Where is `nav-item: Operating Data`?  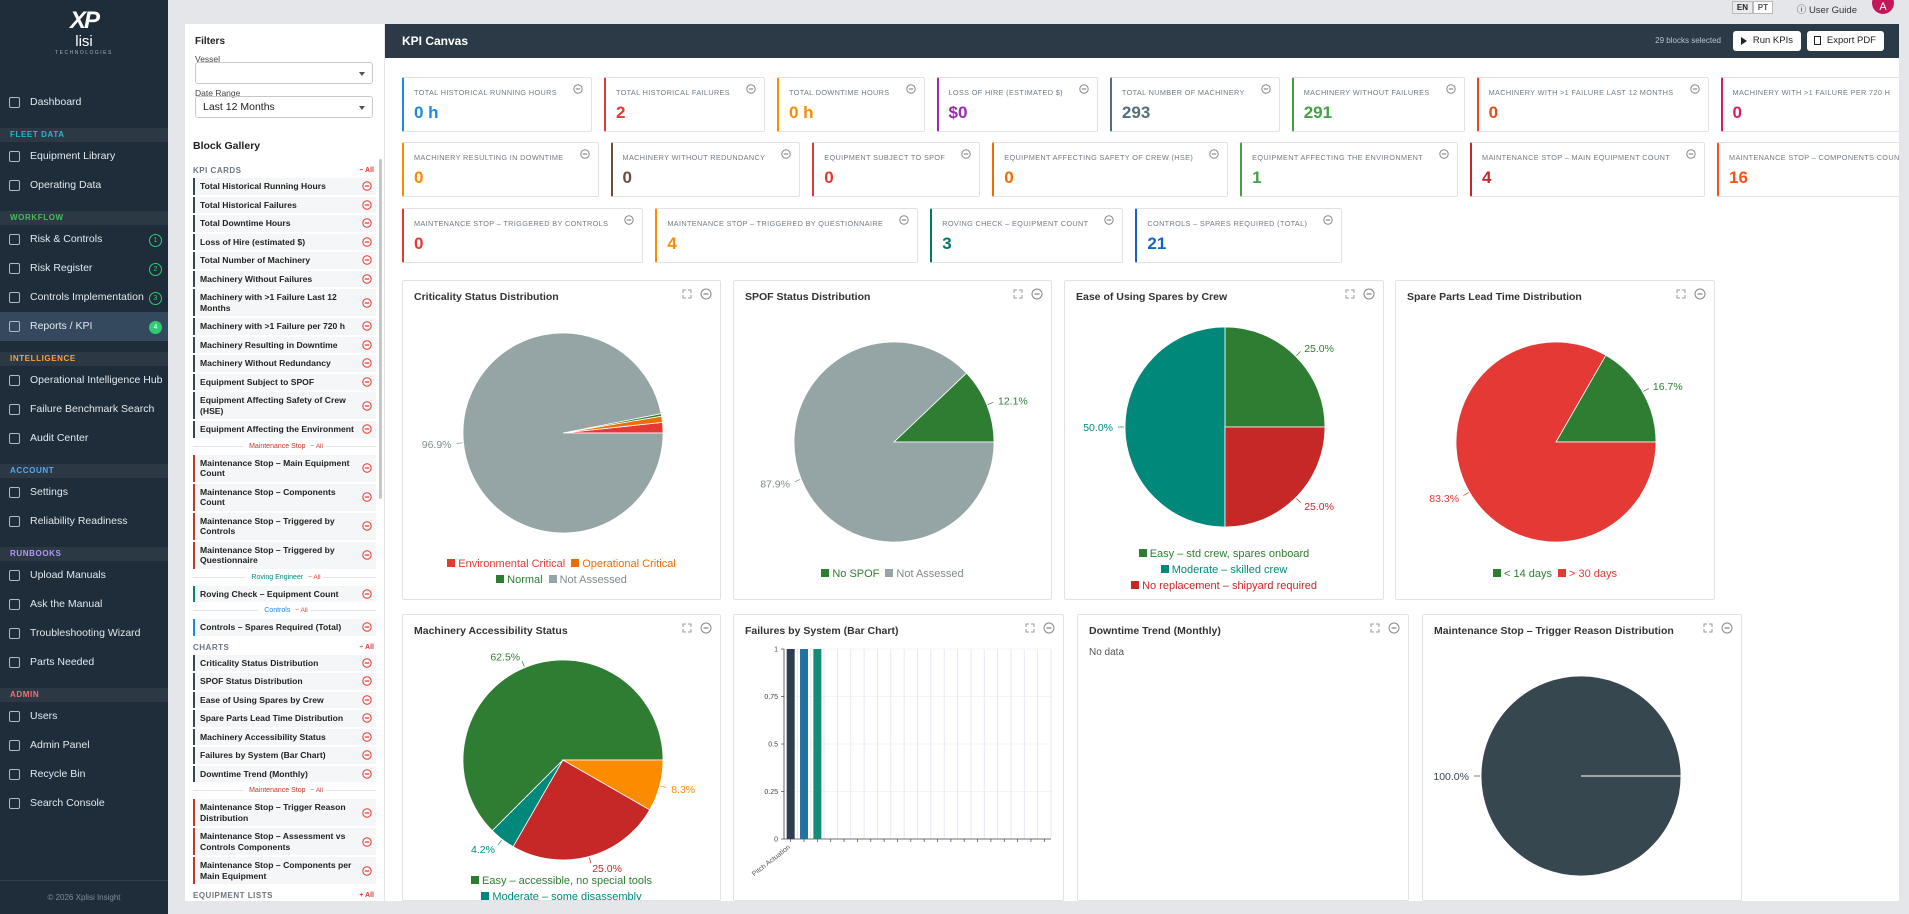 nav-item: Operating Data is located at coordinates (84, 185).